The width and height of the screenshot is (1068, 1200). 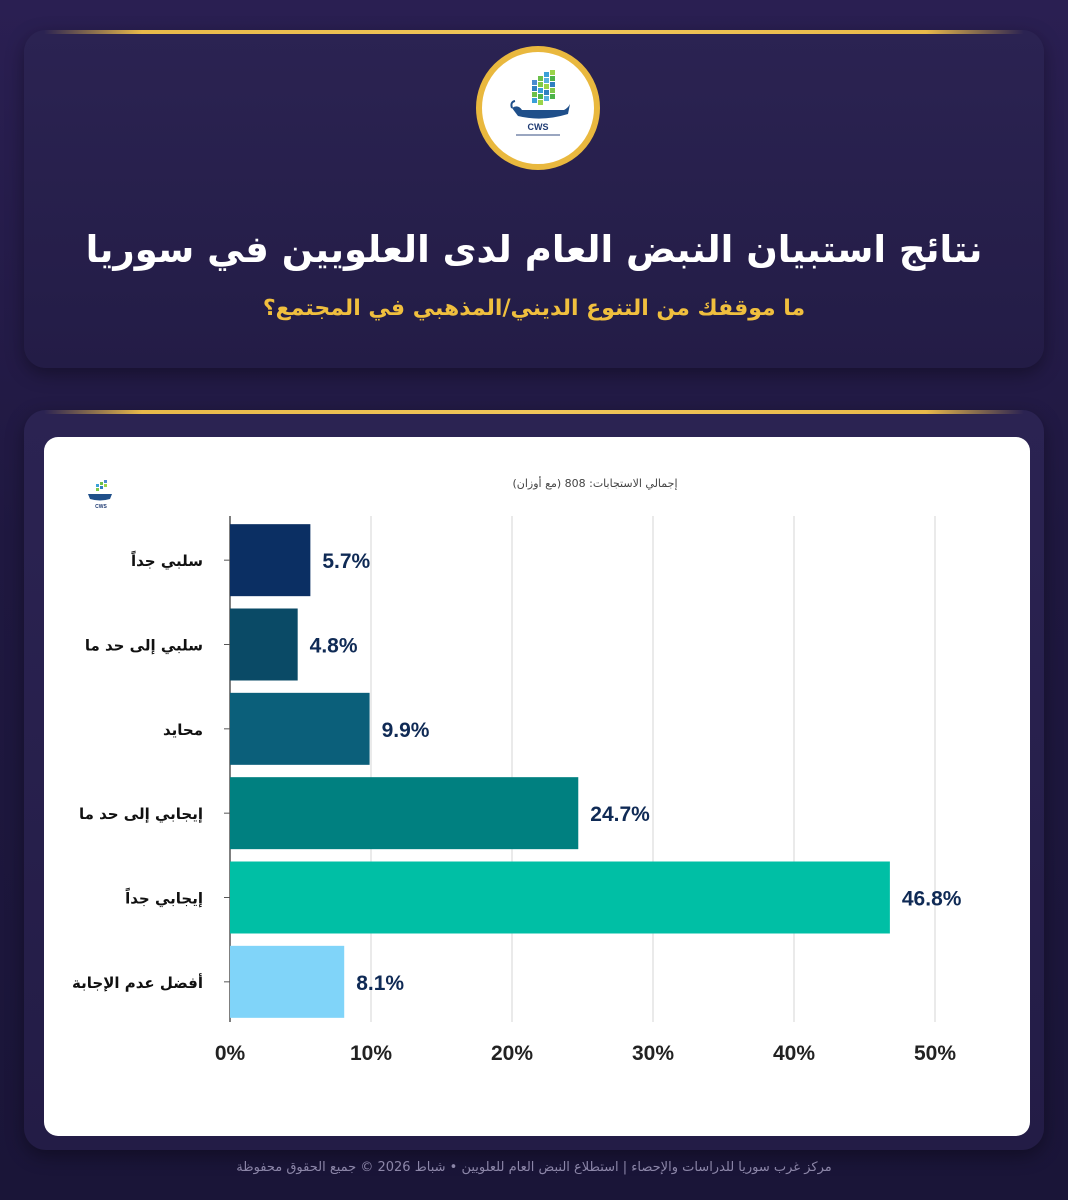 What do you see at coordinates (932, 899) in the screenshot?
I see `bar-value-label: 46.8%` at bounding box center [932, 899].